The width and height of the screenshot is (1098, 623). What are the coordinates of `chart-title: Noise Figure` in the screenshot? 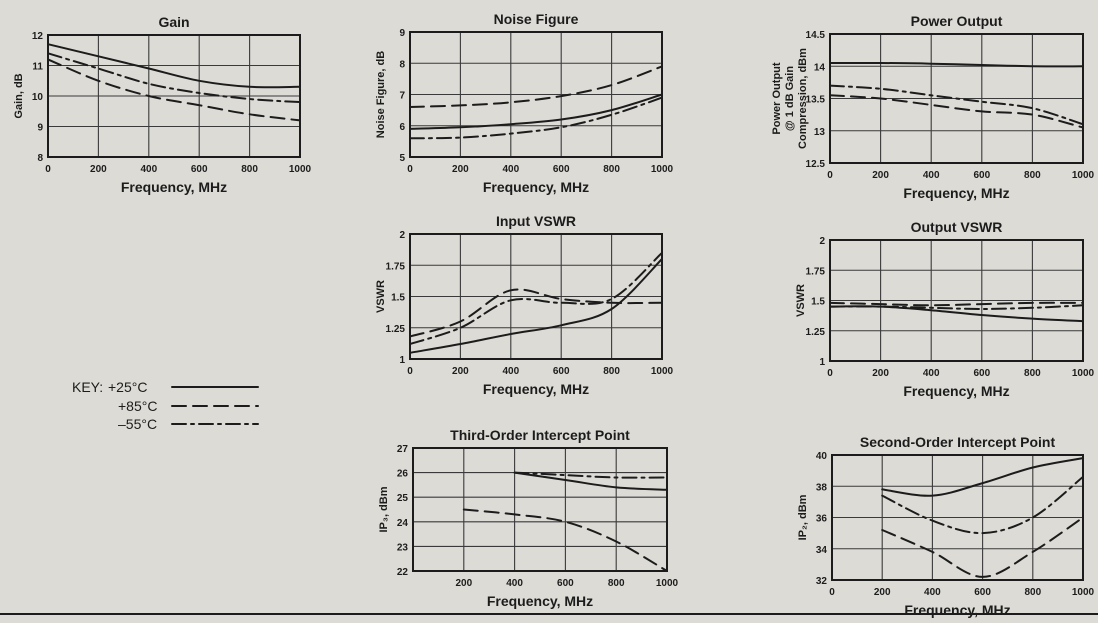 It's located at (536, 19).